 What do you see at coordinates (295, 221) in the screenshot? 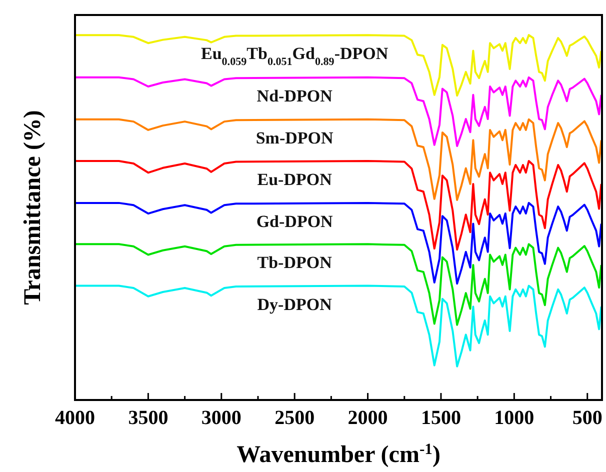
I see `series-label: Gd-DPON` at bounding box center [295, 221].